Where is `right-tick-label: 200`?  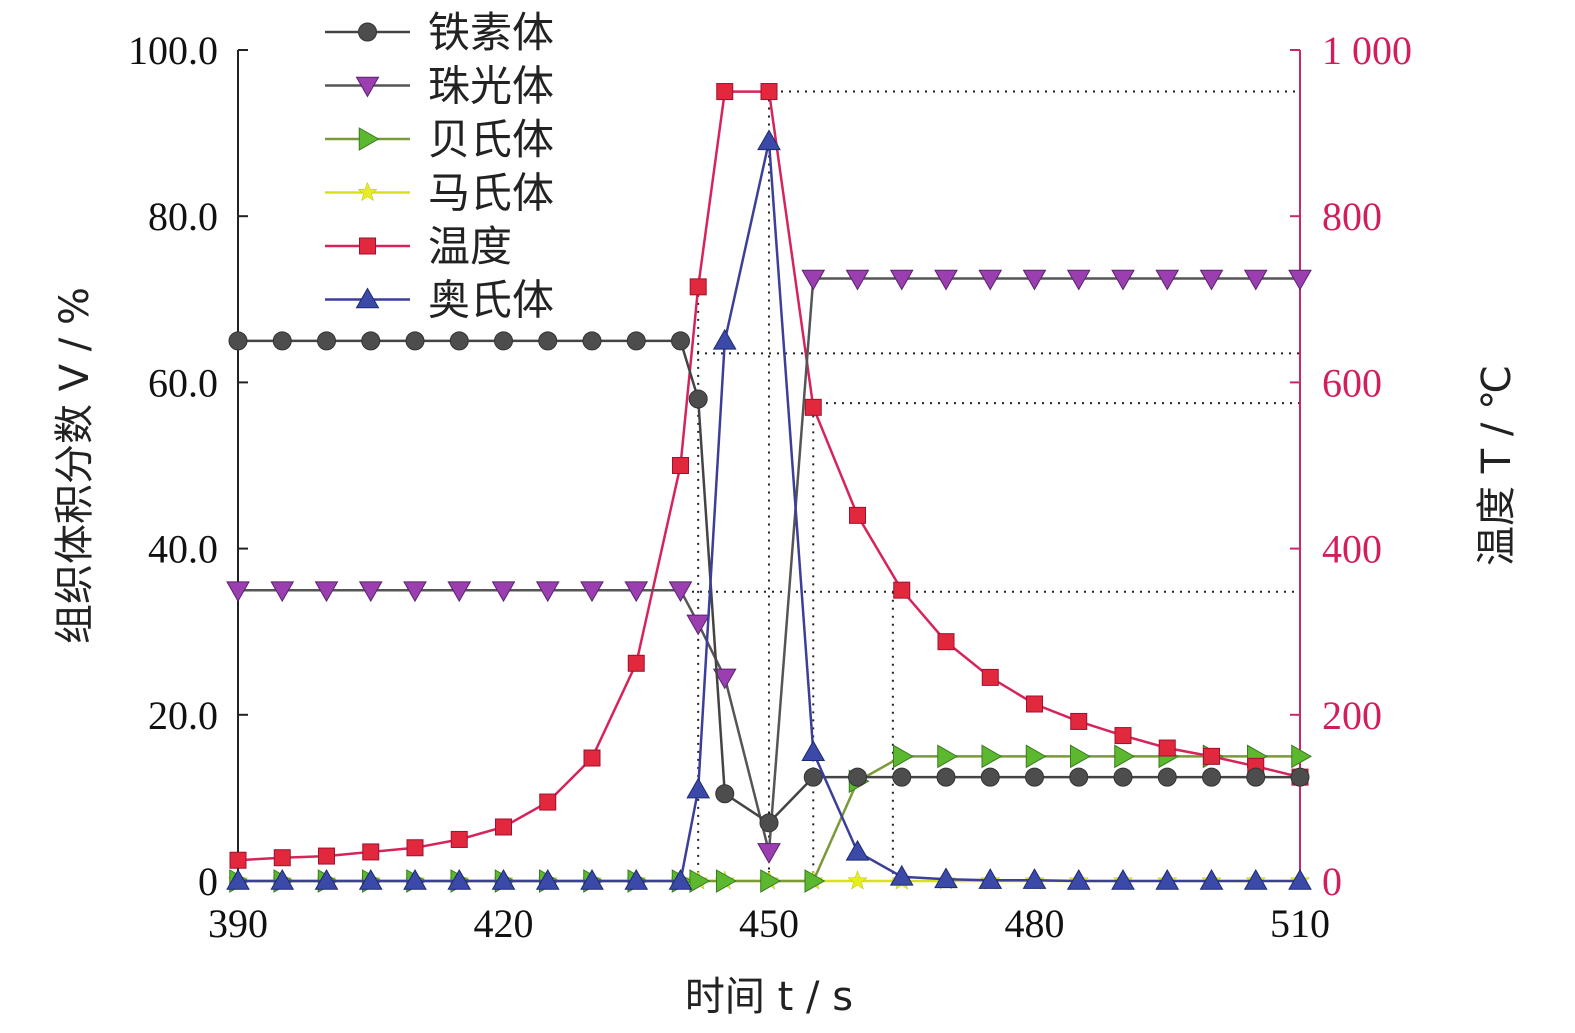 right-tick-label: 200 is located at coordinates (1352, 715).